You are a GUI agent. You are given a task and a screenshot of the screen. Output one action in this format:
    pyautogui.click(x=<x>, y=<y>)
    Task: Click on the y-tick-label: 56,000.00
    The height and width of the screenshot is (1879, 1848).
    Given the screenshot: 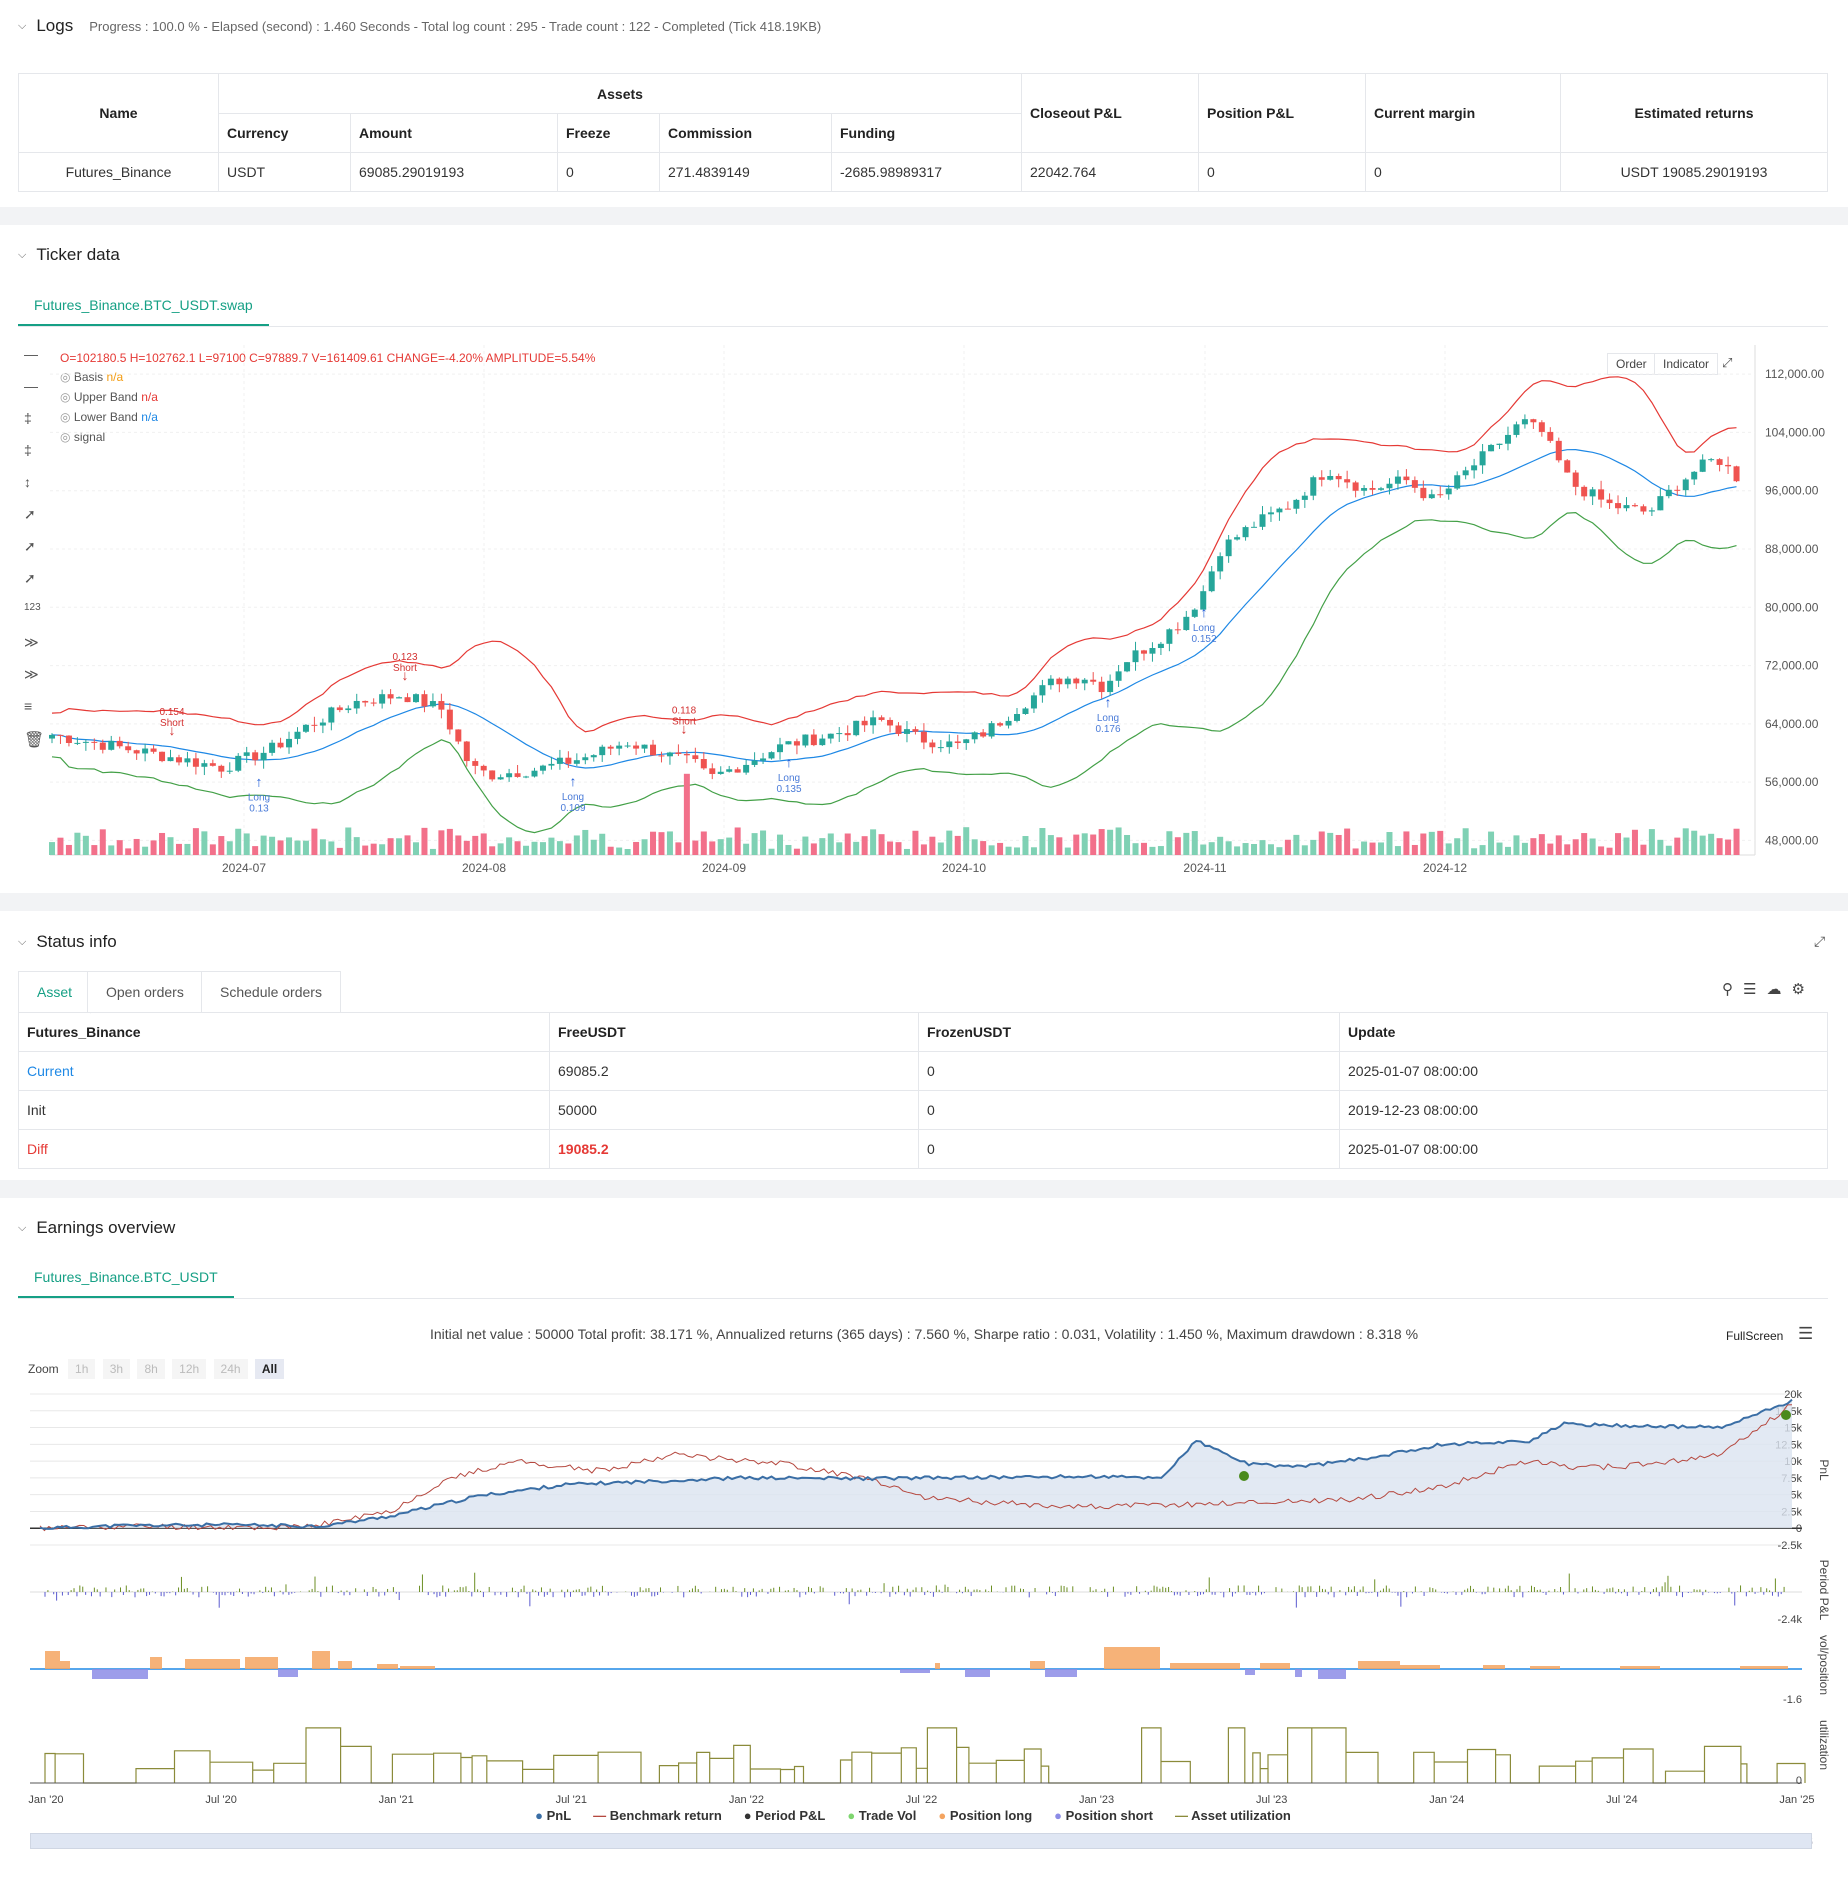 What is the action you would take?
    pyautogui.click(x=1792, y=782)
    